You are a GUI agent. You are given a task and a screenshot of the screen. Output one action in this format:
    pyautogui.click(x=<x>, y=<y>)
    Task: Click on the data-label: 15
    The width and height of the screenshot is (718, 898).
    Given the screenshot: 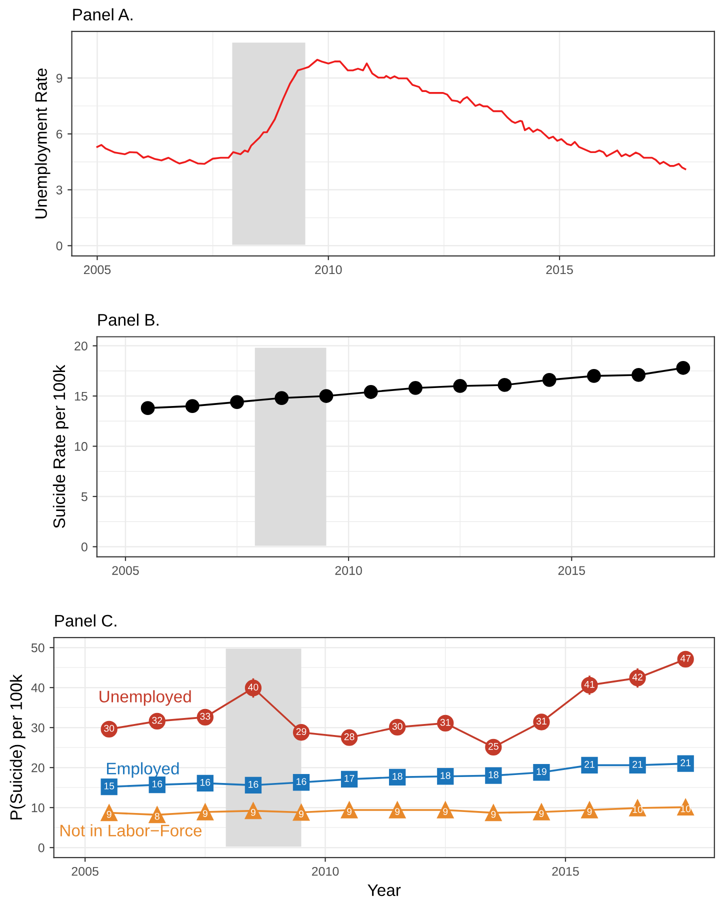 What is the action you would take?
    pyautogui.click(x=109, y=786)
    